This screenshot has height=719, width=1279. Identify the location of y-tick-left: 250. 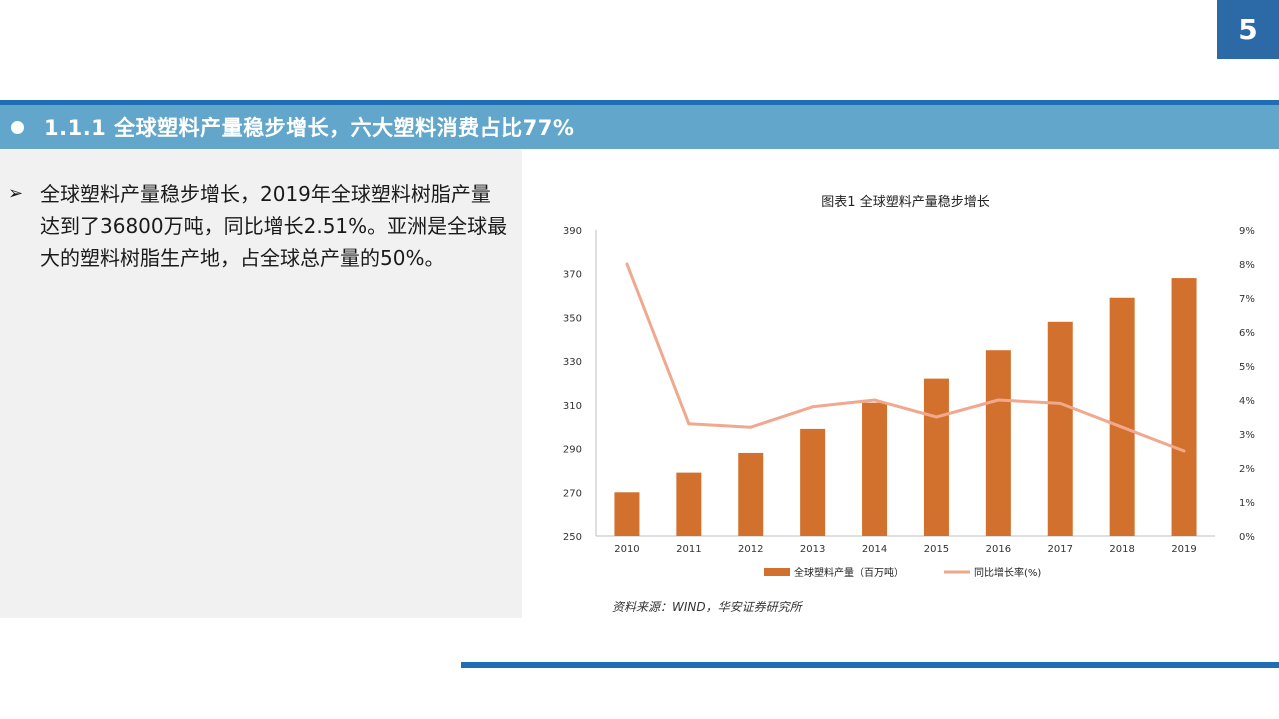
(572, 537).